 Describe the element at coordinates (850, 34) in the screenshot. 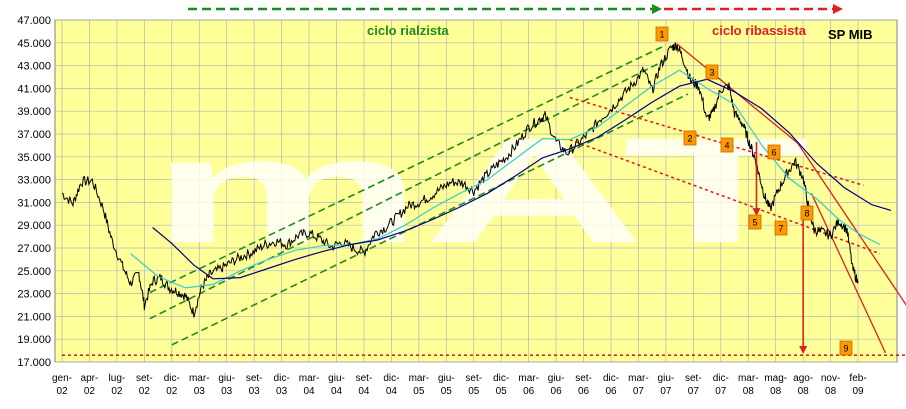

I see `chart-title: SP MIB` at that location.